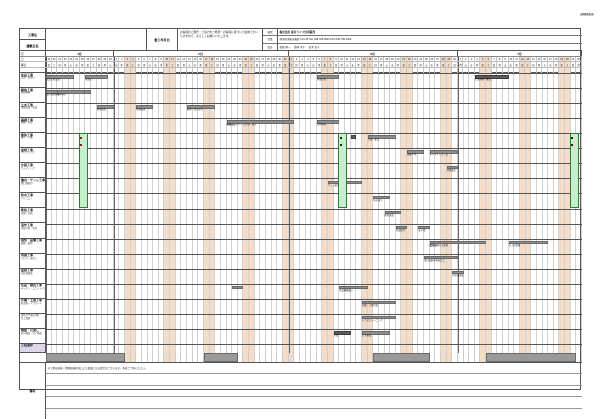 Image resolution: width=600 pixels, height=419 pixels. What do you see at coordinates (32, 321) in the screenshot?
I see `task-label-row: クリーニング 仕上清掃` at bounding box center [32, 321].